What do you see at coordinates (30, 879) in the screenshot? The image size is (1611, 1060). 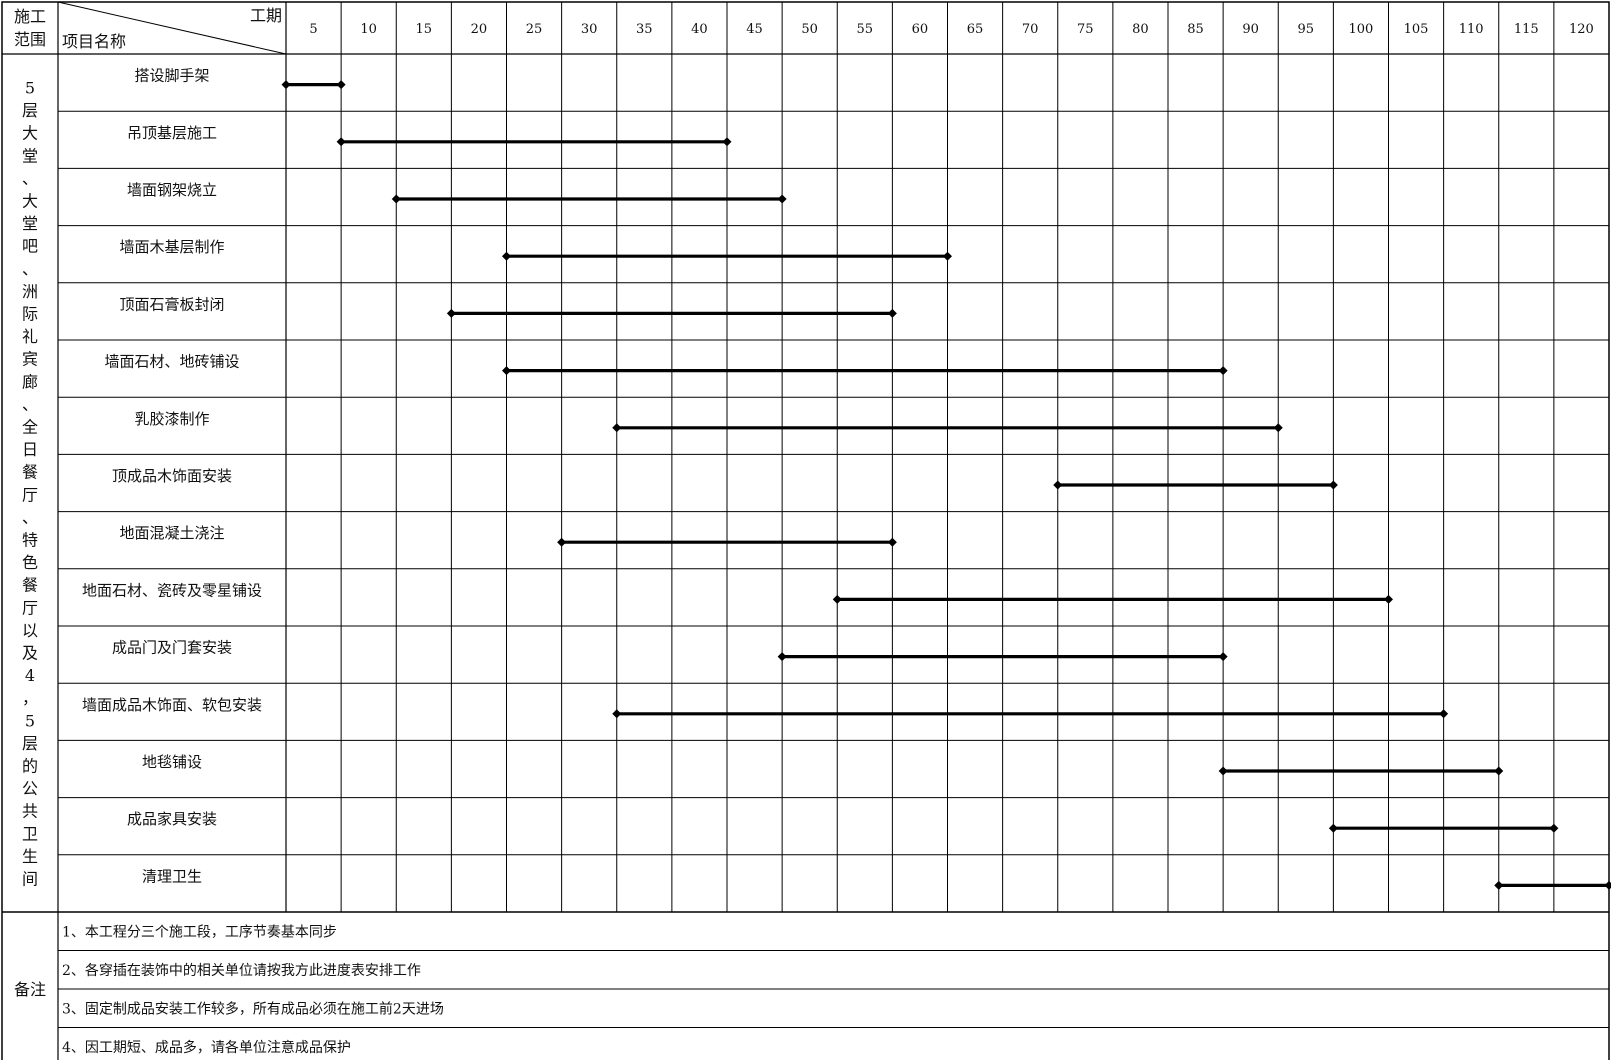 I see `scope-char: 间` at bounding box center [30, 879].